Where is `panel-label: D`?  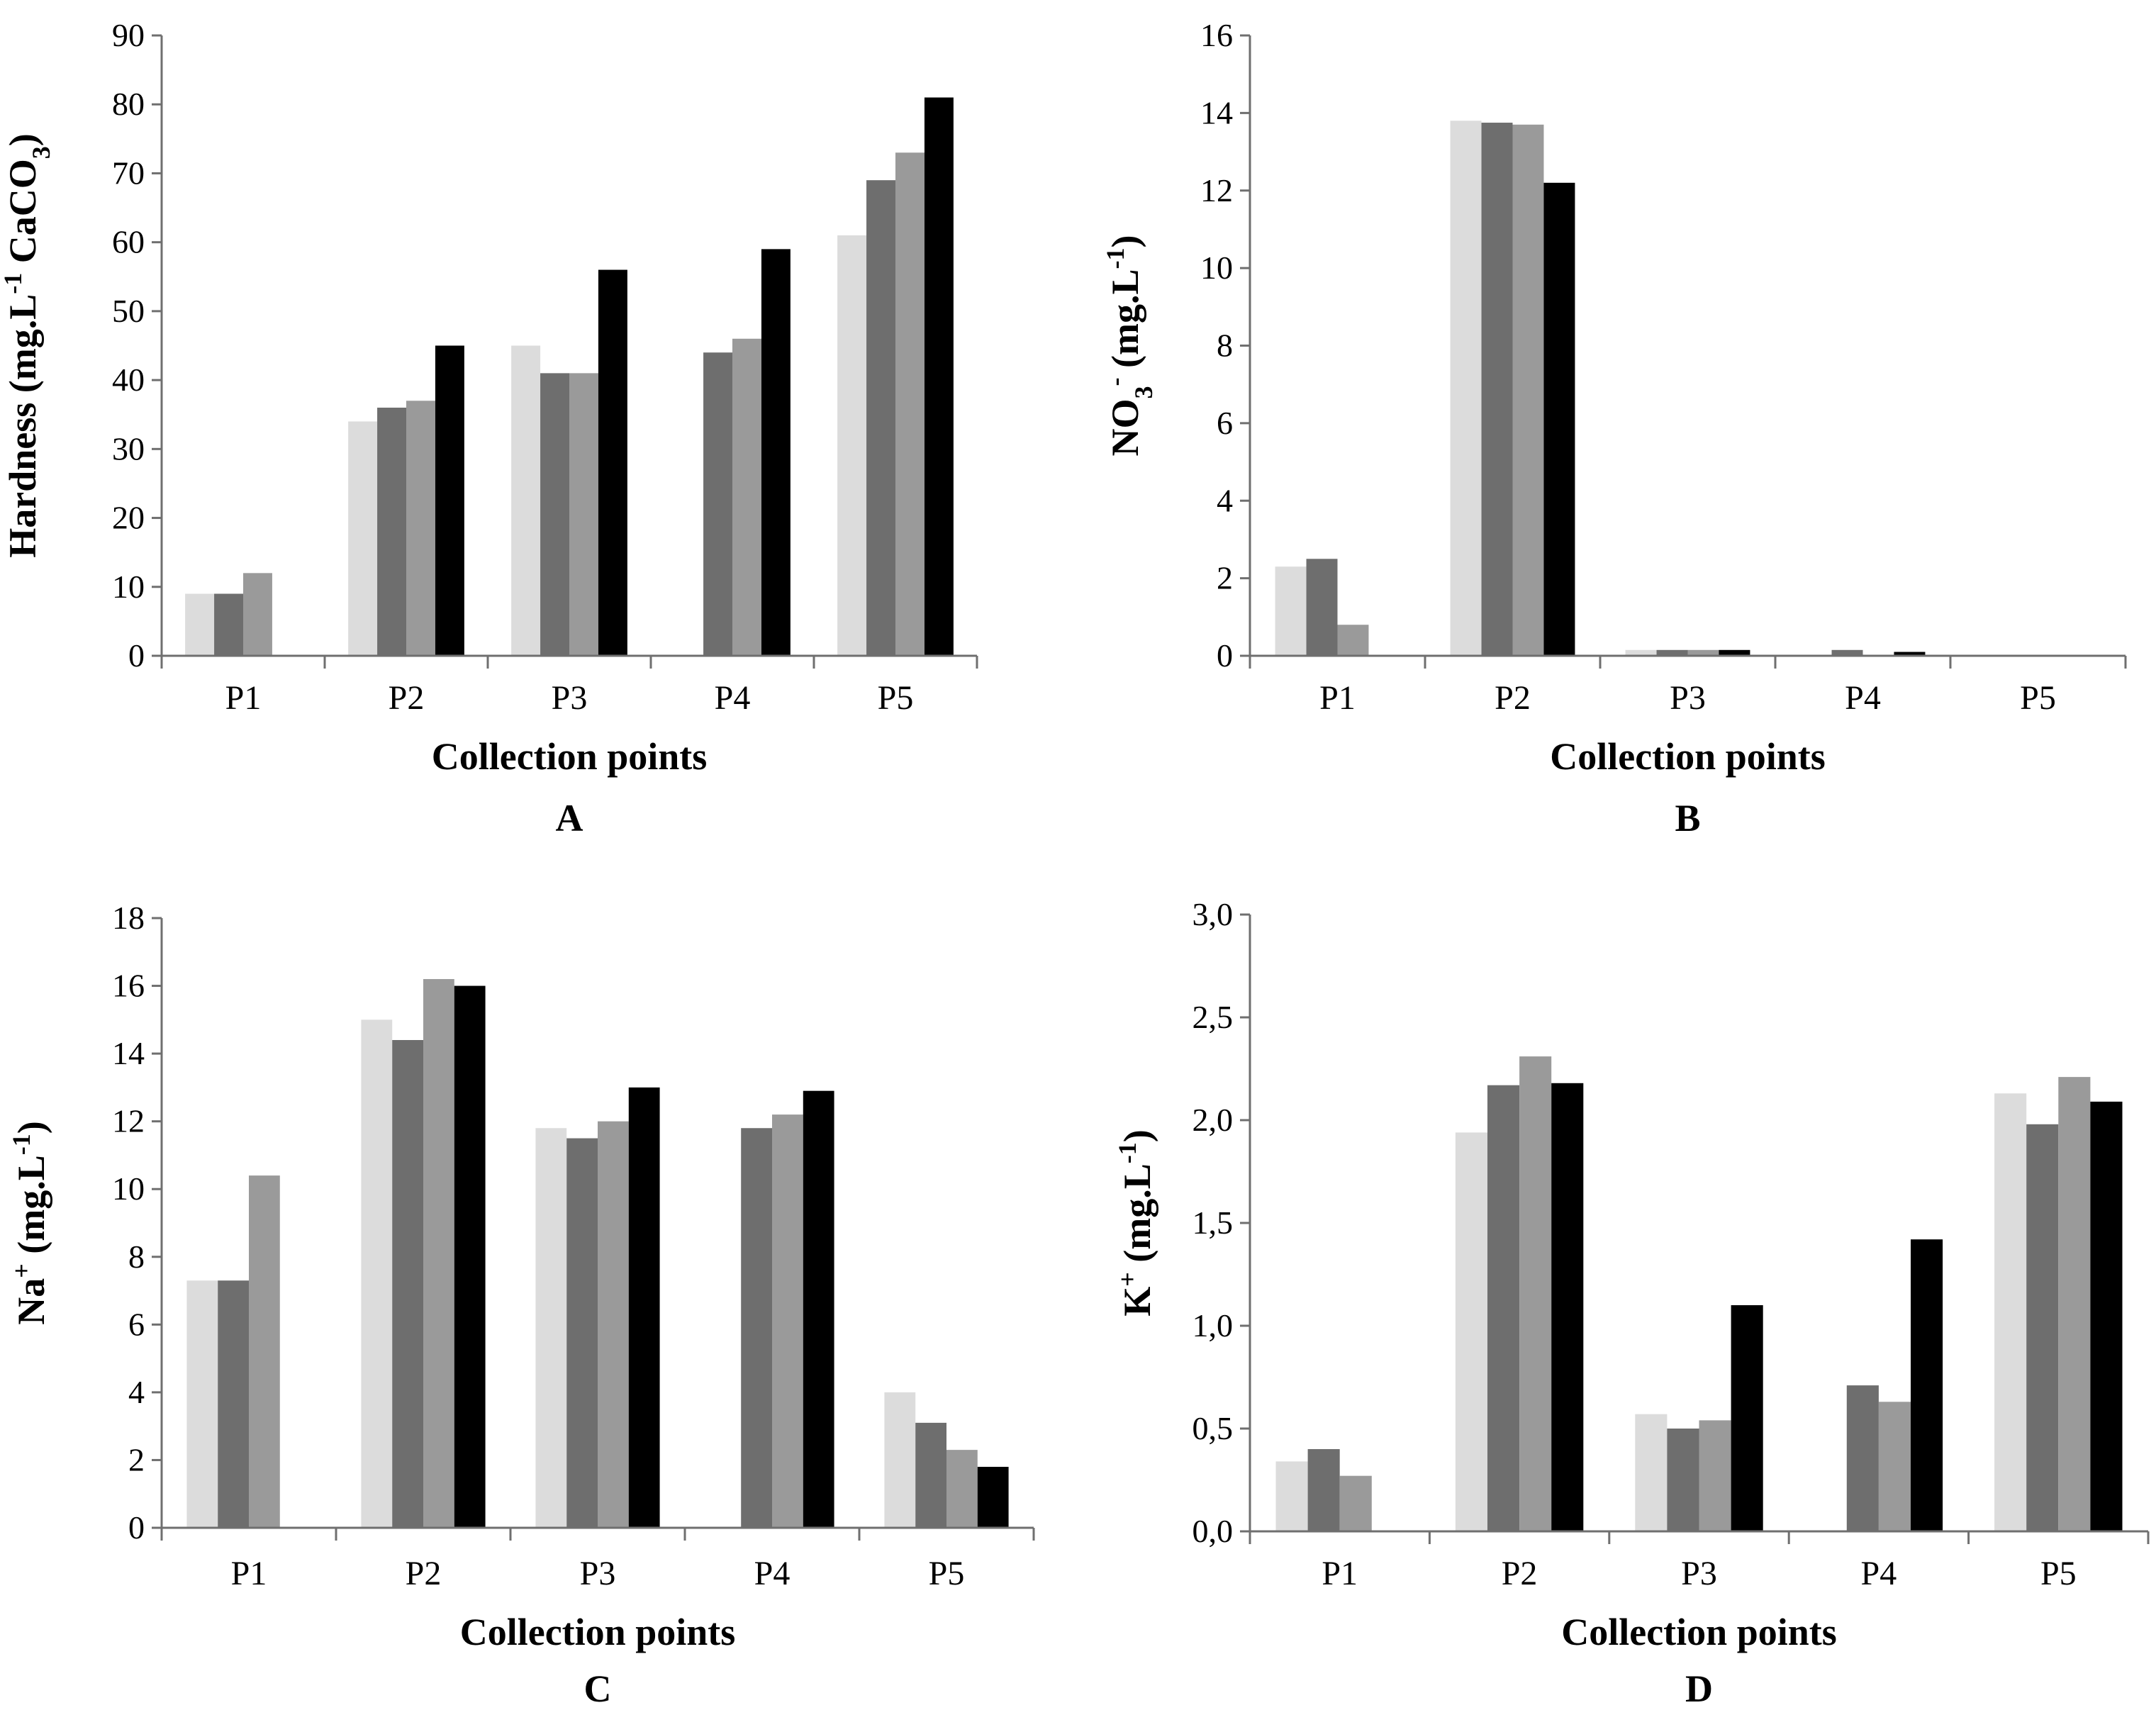 panel-label: D is located at coordinates (1699, 1688).